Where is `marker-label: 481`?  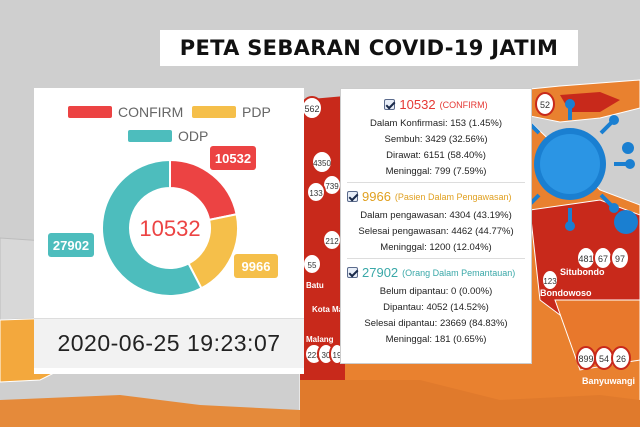
marker-label: 481 is located at coordinates (585, 259).